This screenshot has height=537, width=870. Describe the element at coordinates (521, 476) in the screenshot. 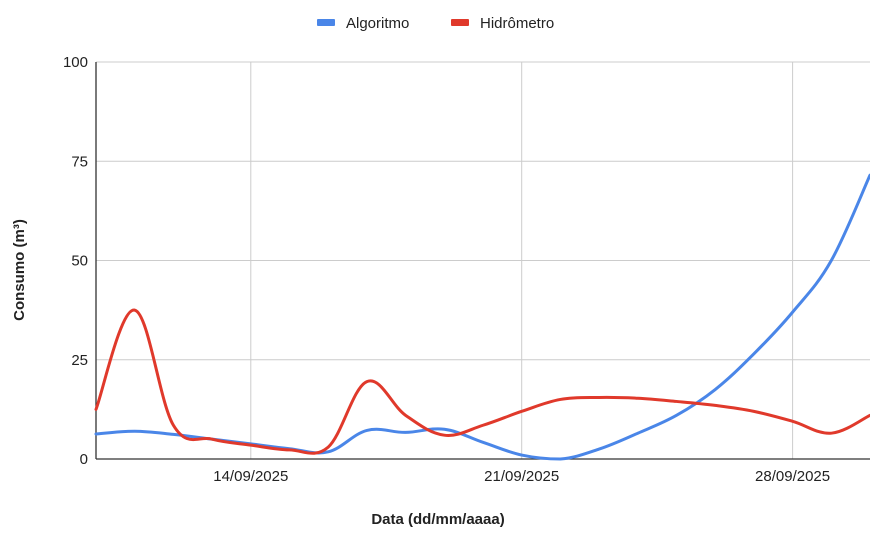

I see `x-tick-label: 21/09/2025` at that location.